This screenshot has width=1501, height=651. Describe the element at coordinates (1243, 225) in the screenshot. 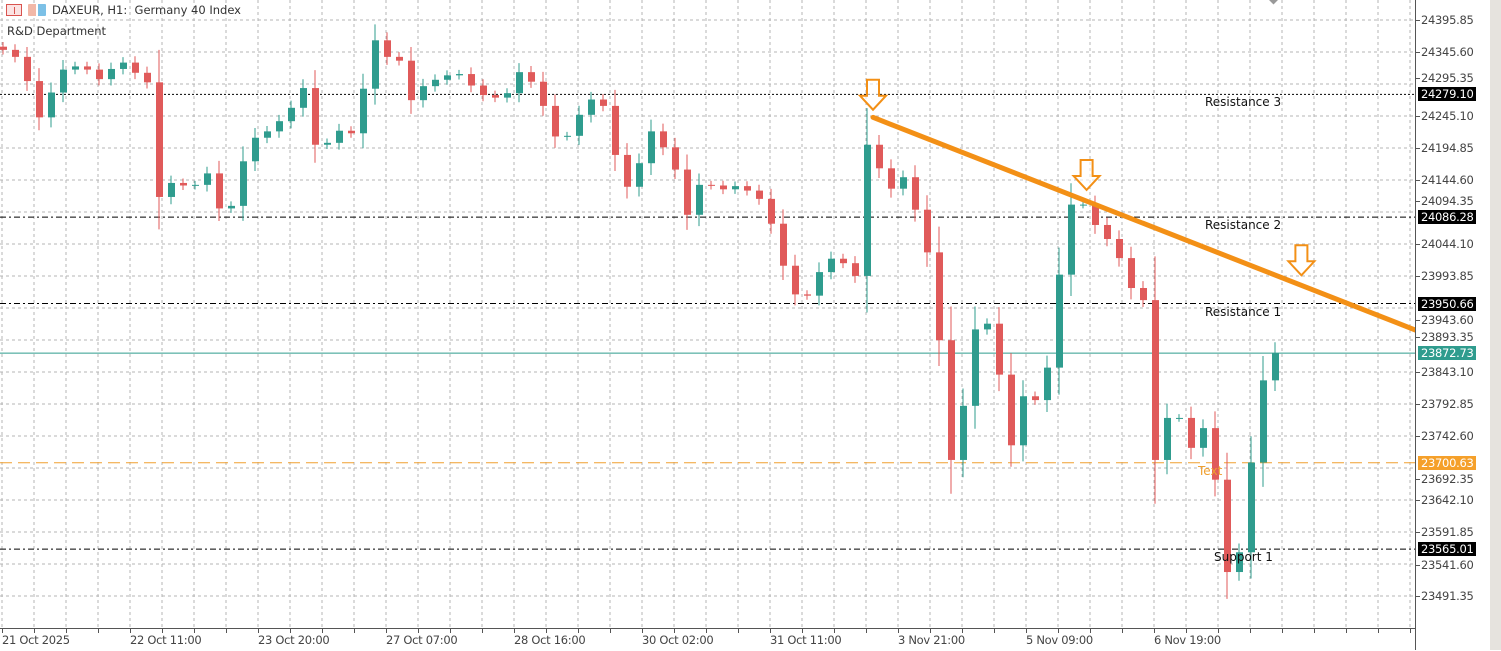

I see `level-label: Resistance 2` at that location.